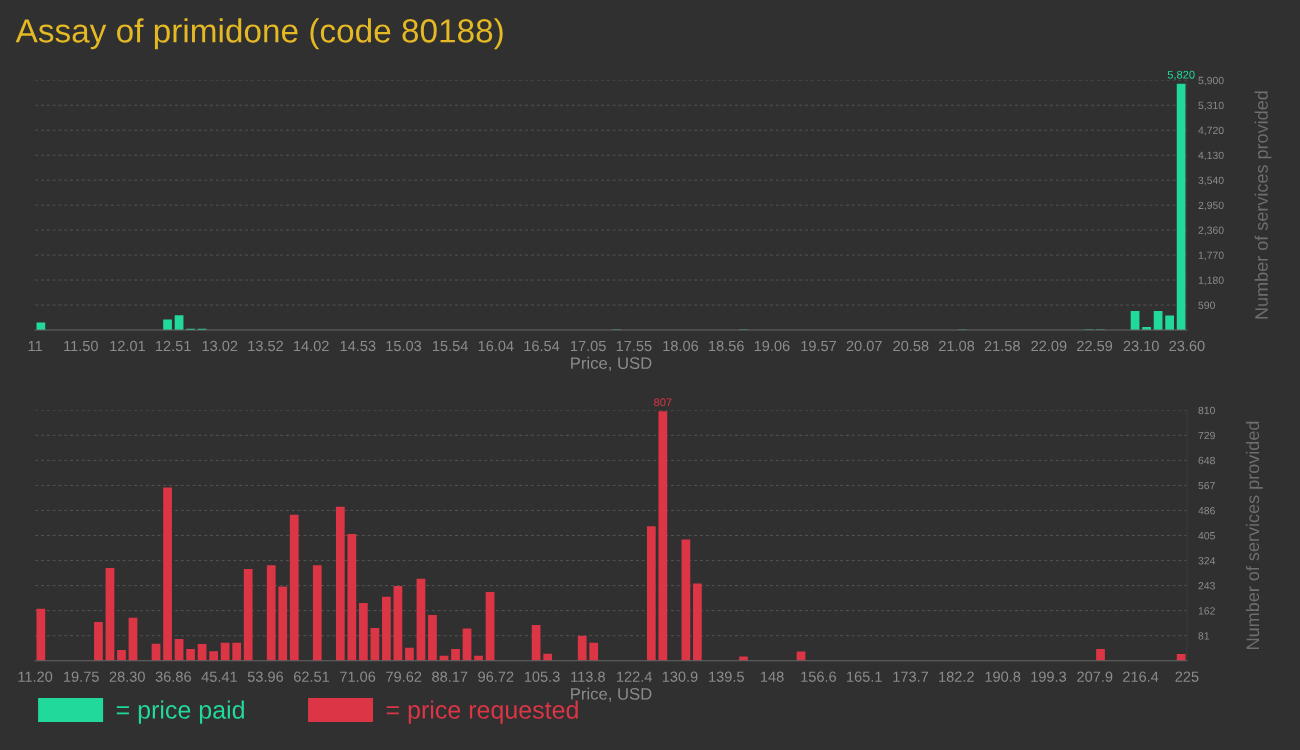 This screenshot has height=750, width=1300. Describe the element at coordinates (1206, 435) in the screenshot. I see `y-tick-label: 729` at that location.